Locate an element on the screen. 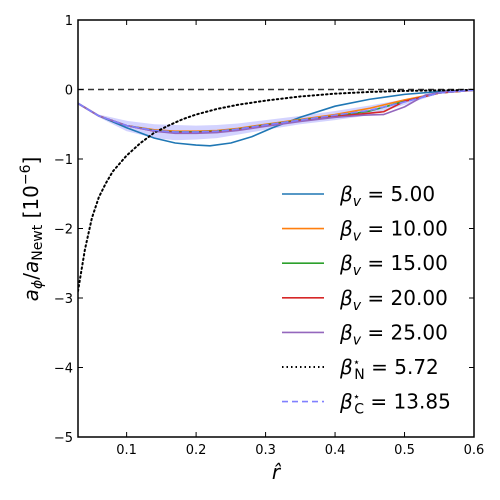 The height and width of the screenshot is (500, 500). x-tick-label: 0.4 is located at coordinates (335, 450).